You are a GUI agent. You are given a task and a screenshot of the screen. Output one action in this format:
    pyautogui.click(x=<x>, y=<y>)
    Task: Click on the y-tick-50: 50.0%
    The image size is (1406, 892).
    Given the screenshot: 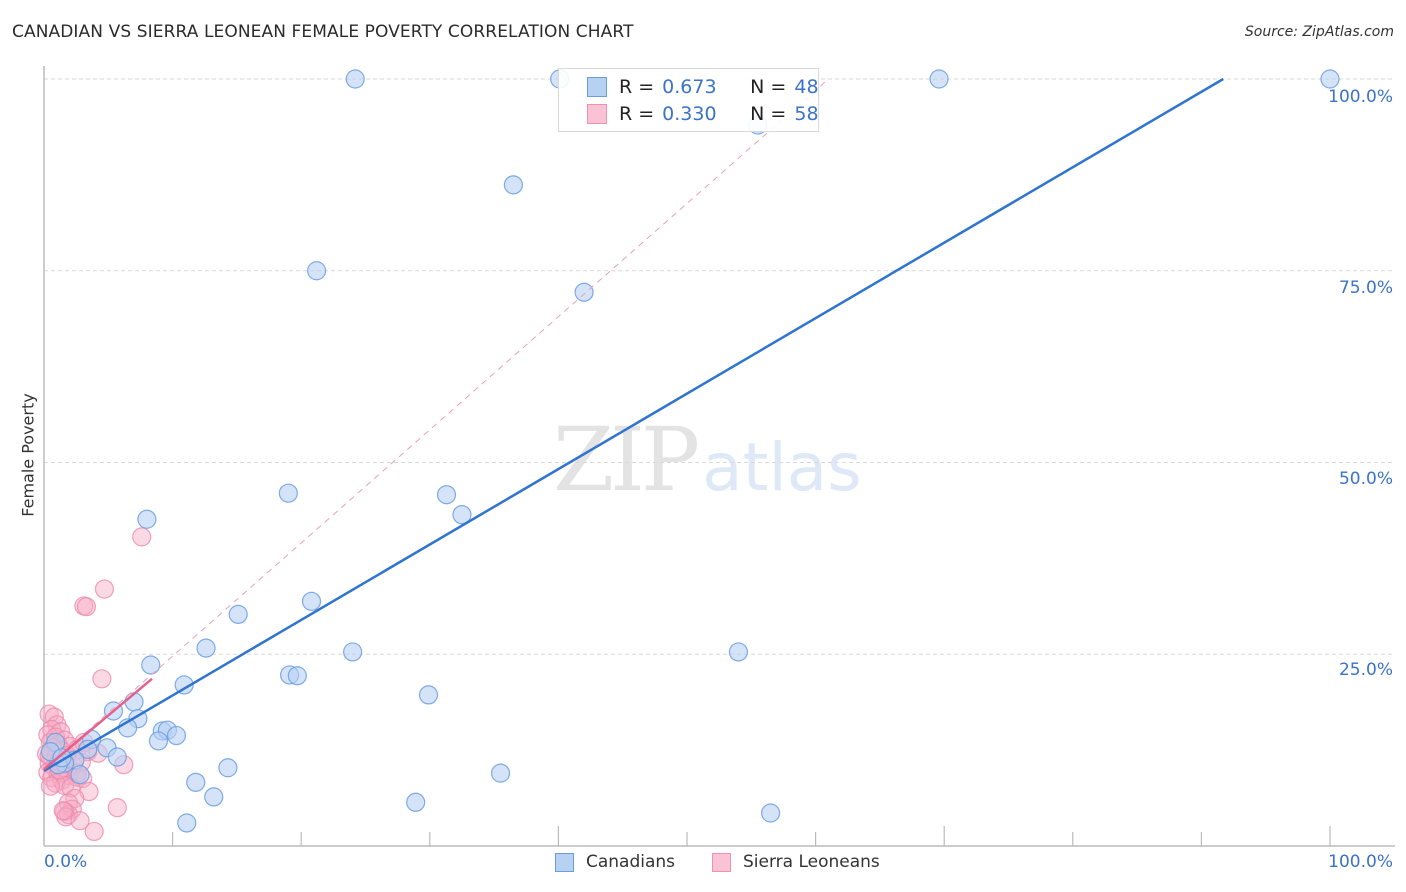 What is the action you would take?
    pyautogui.click(x=1365, y=479)
    